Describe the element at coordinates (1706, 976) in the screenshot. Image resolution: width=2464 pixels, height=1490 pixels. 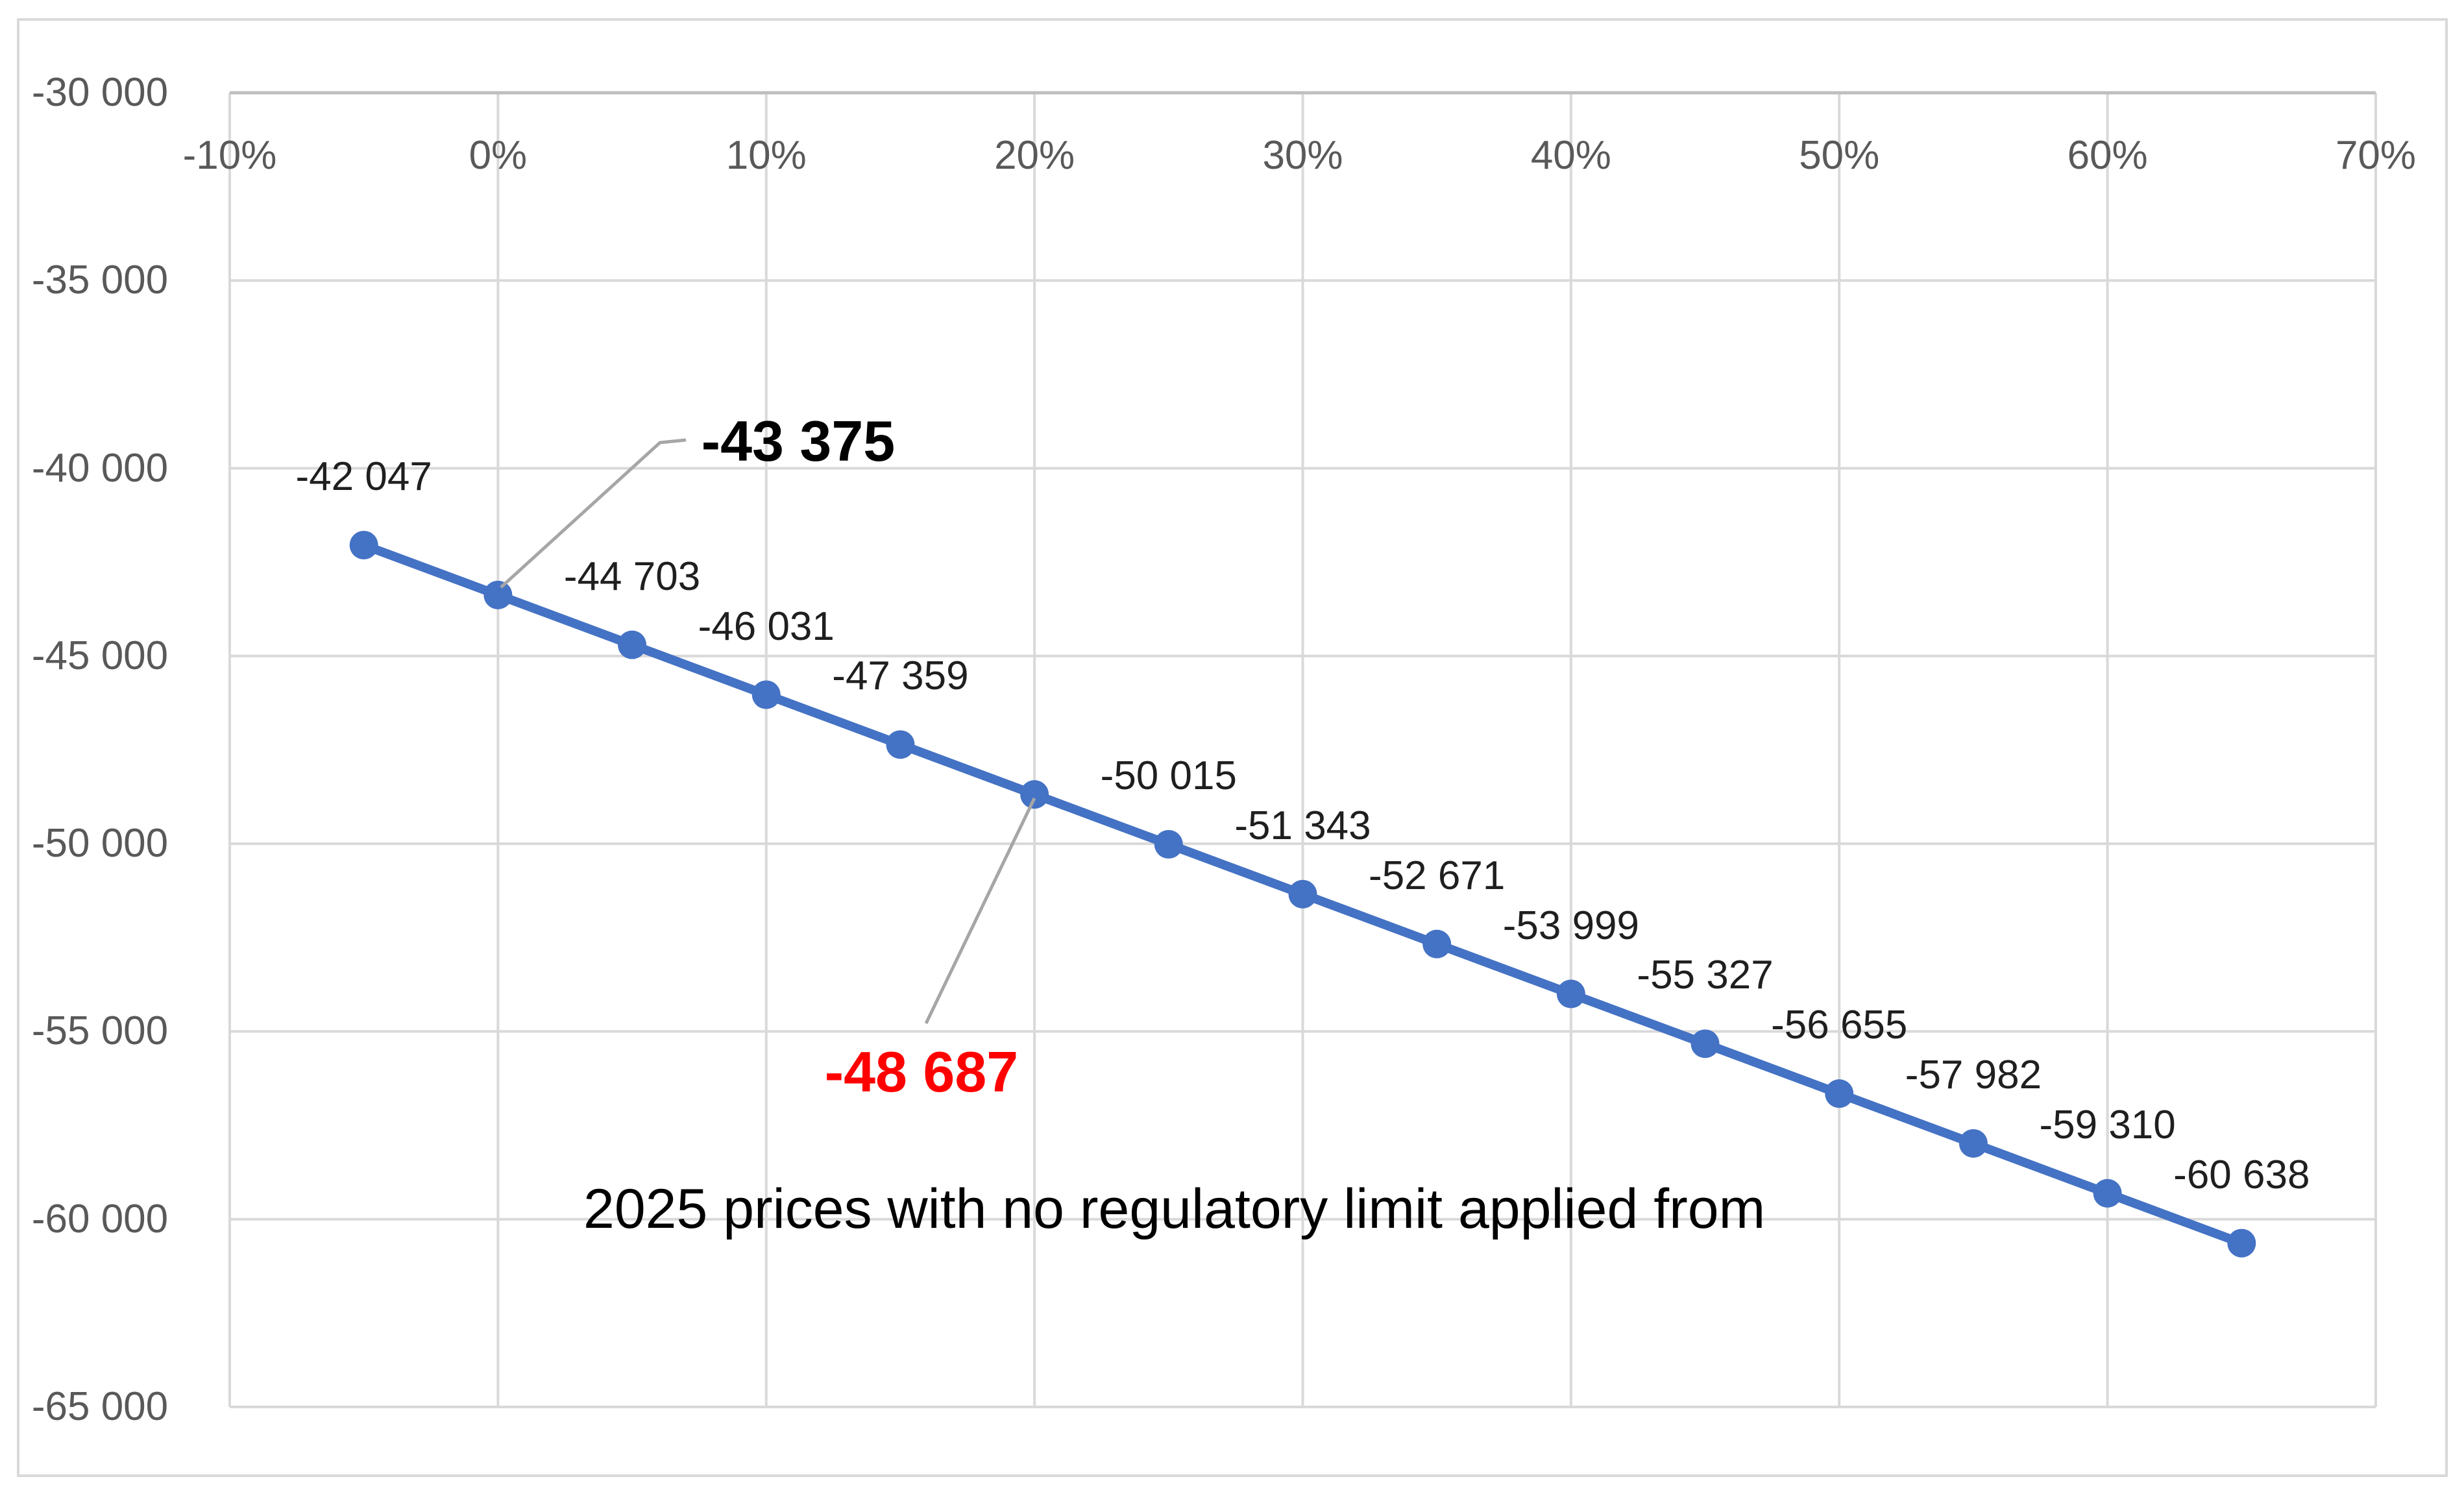
I see `data-point-label: -55 327` at that location.